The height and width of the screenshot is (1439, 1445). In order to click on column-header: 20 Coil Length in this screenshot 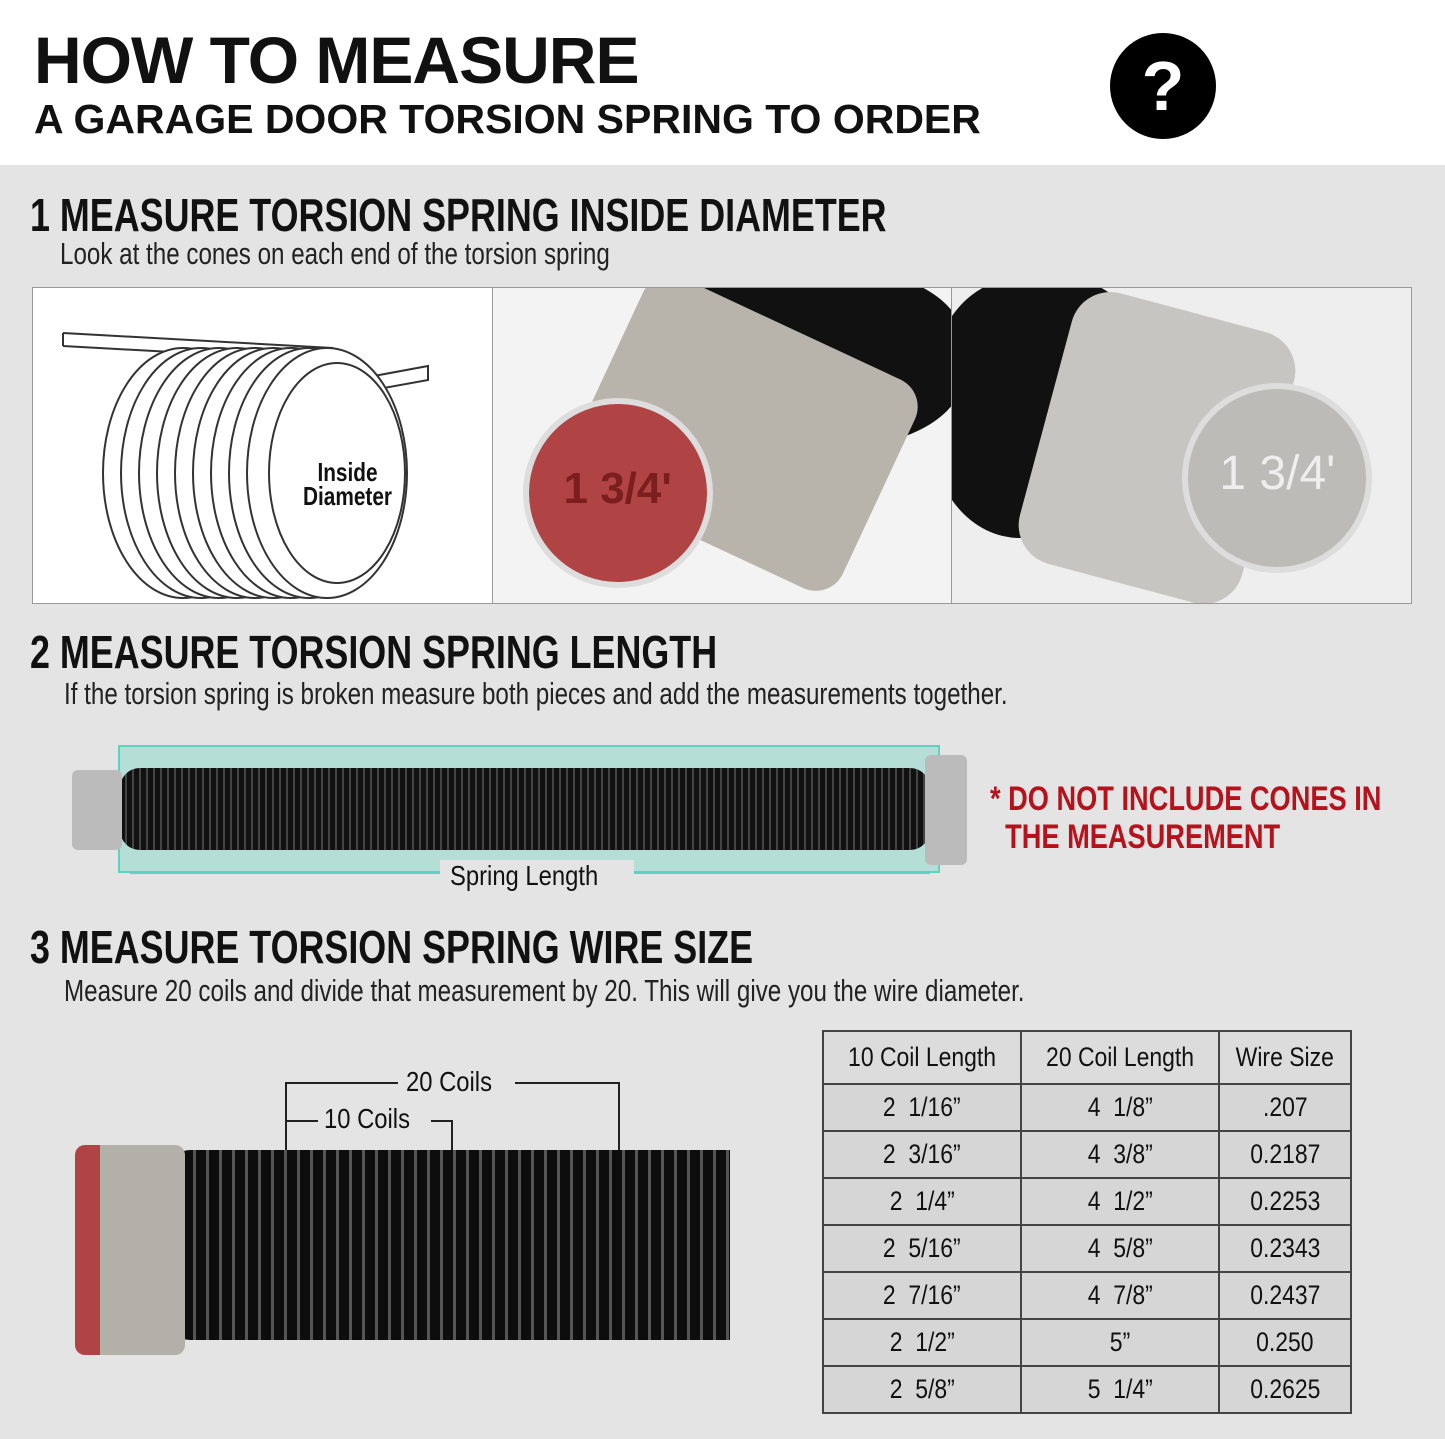, I will do `click(1119, 1057)`.